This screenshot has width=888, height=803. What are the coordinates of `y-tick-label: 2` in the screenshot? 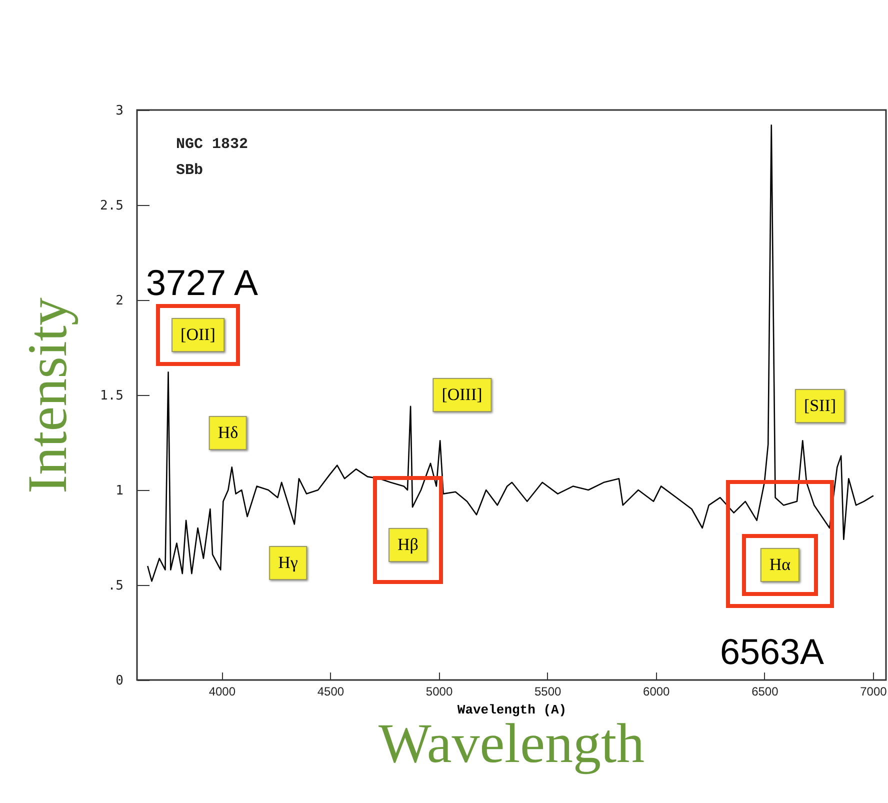 It's located at (120, 301).